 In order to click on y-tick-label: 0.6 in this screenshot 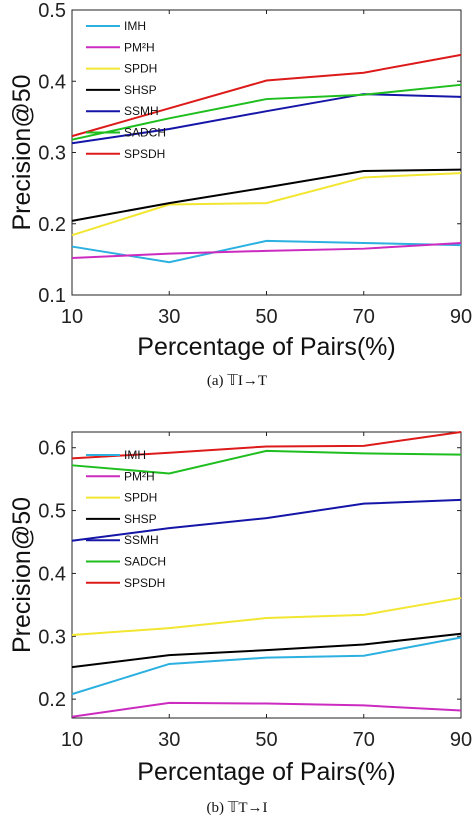, I will do `click(52, 449)`.